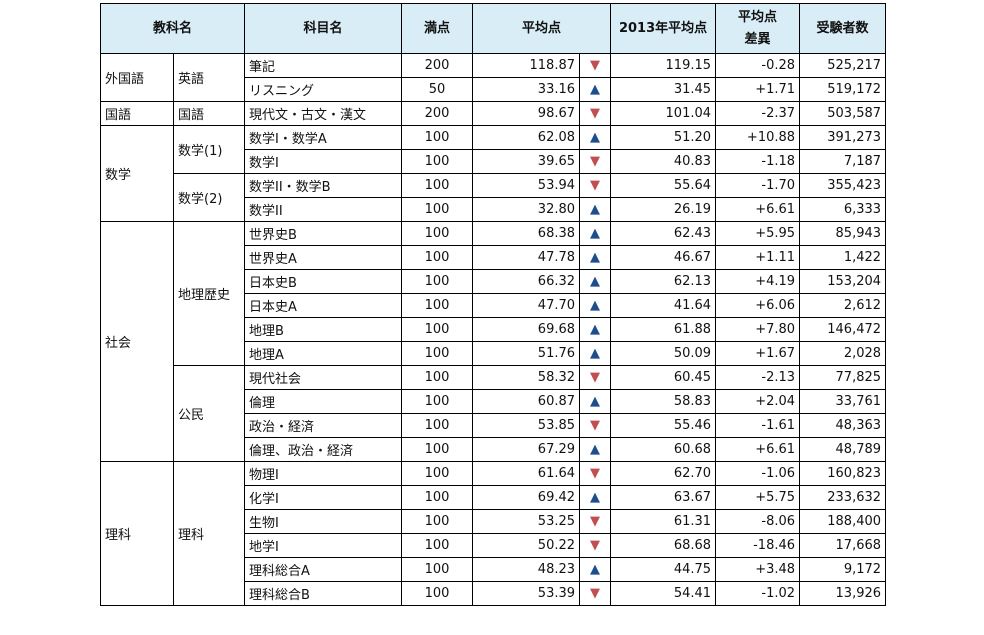 The image size is (984, 635). I want to click on table-row: 理科総合B 100 53.39 ▼ 54.41 -1.02 13,926, so click(494, 593).